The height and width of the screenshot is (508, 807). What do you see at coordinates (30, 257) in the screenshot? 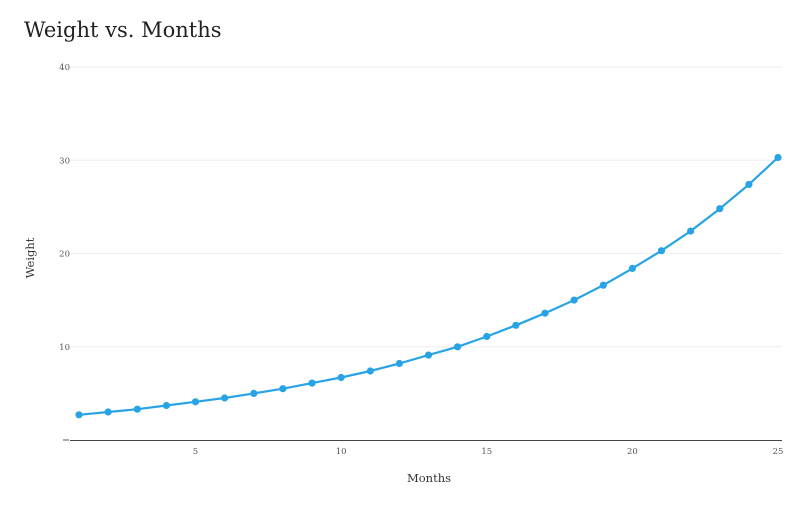
I see `y-axis-title: Weight` at bounding box center [30, 257].